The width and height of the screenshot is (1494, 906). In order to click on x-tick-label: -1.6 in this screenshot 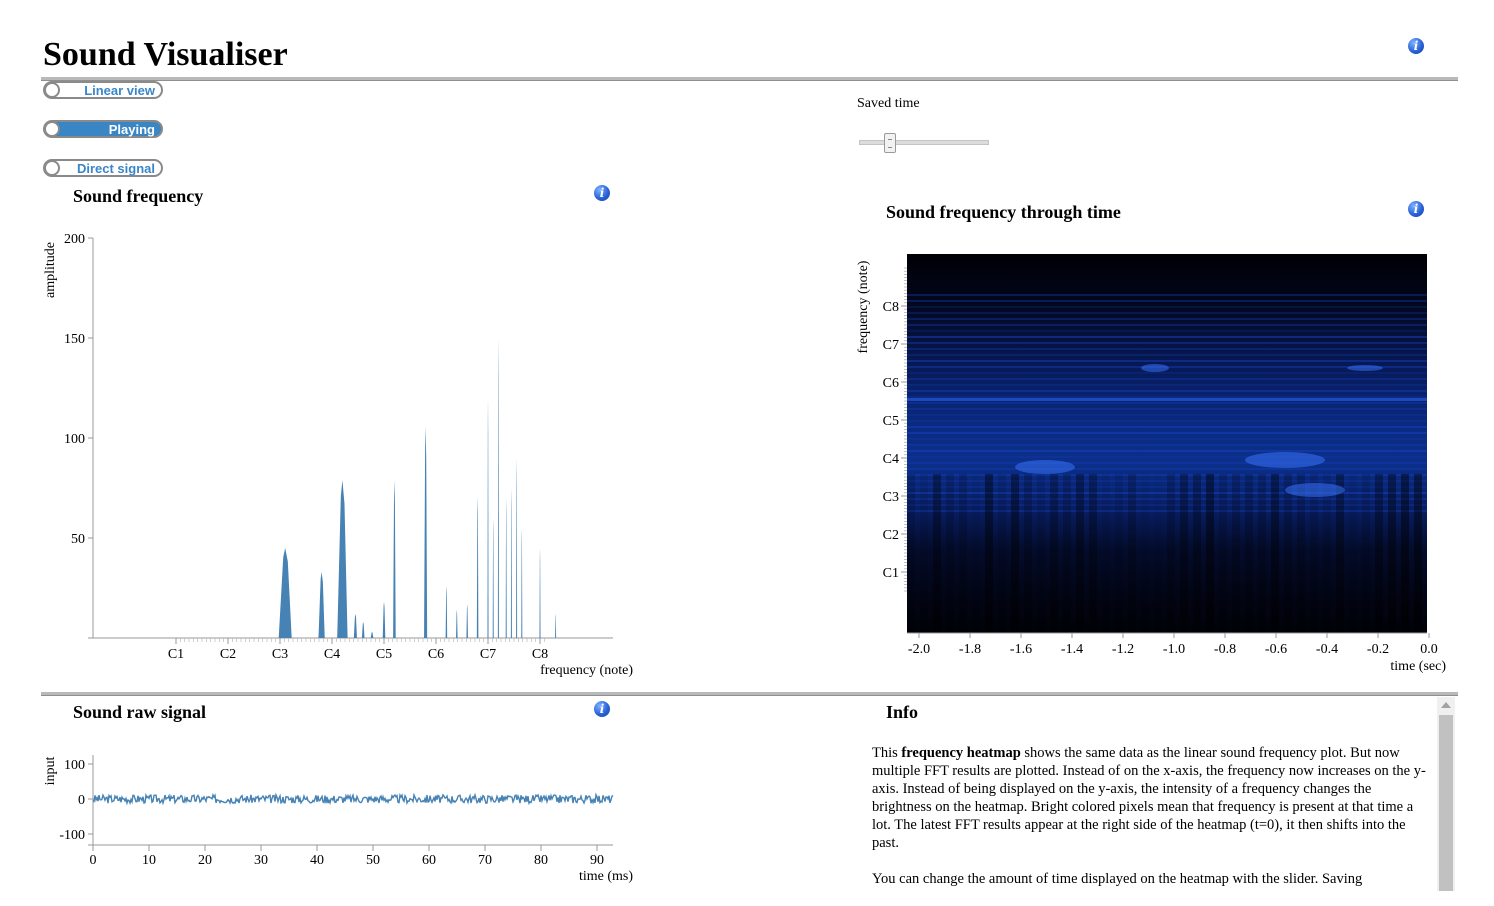, I will do `click(1021, 649)`.